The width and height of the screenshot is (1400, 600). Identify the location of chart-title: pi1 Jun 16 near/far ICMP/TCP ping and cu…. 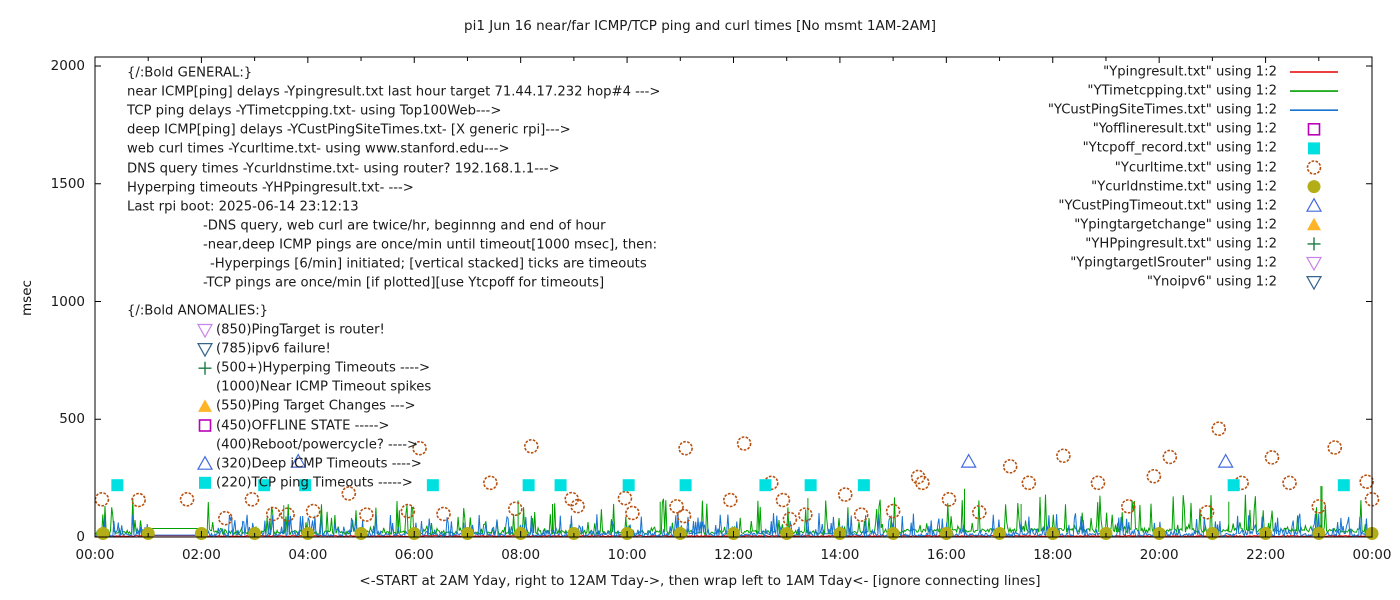
(700, 26).